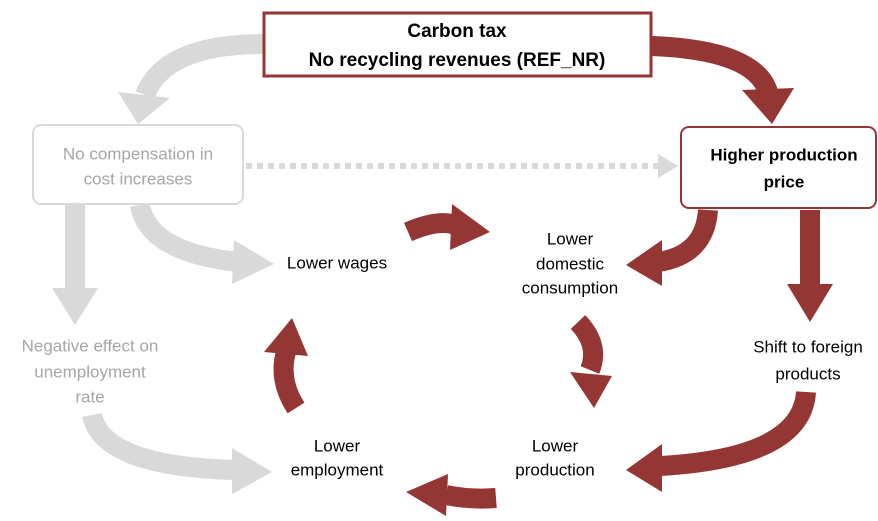 This screenshot has width=878, height=521. I want to click on no-compensation-box, so click(138, 164).